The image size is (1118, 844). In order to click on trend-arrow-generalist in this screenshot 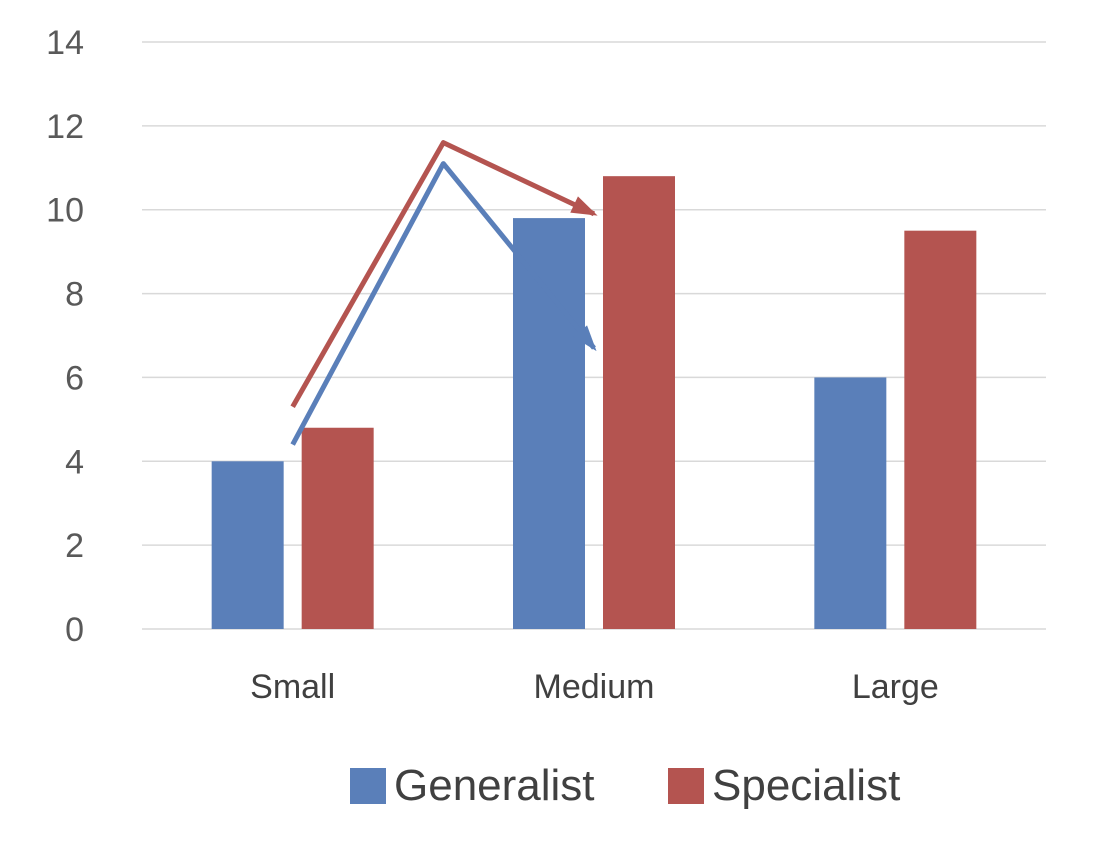, I will do `click(443, 303)`.